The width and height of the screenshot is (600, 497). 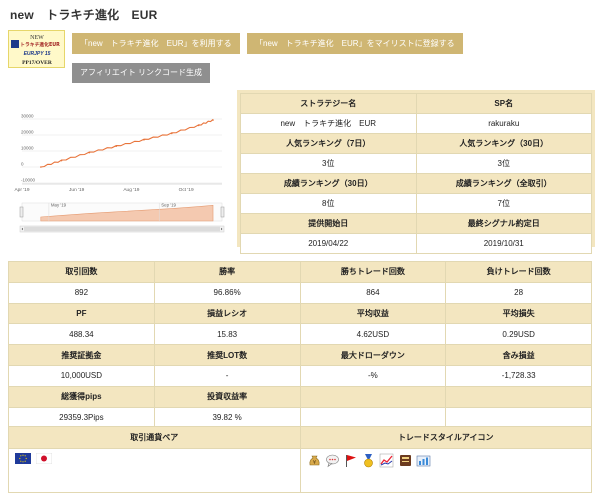 I want to click on scroll-left-arrow-icon, so click(x=22, y=229).